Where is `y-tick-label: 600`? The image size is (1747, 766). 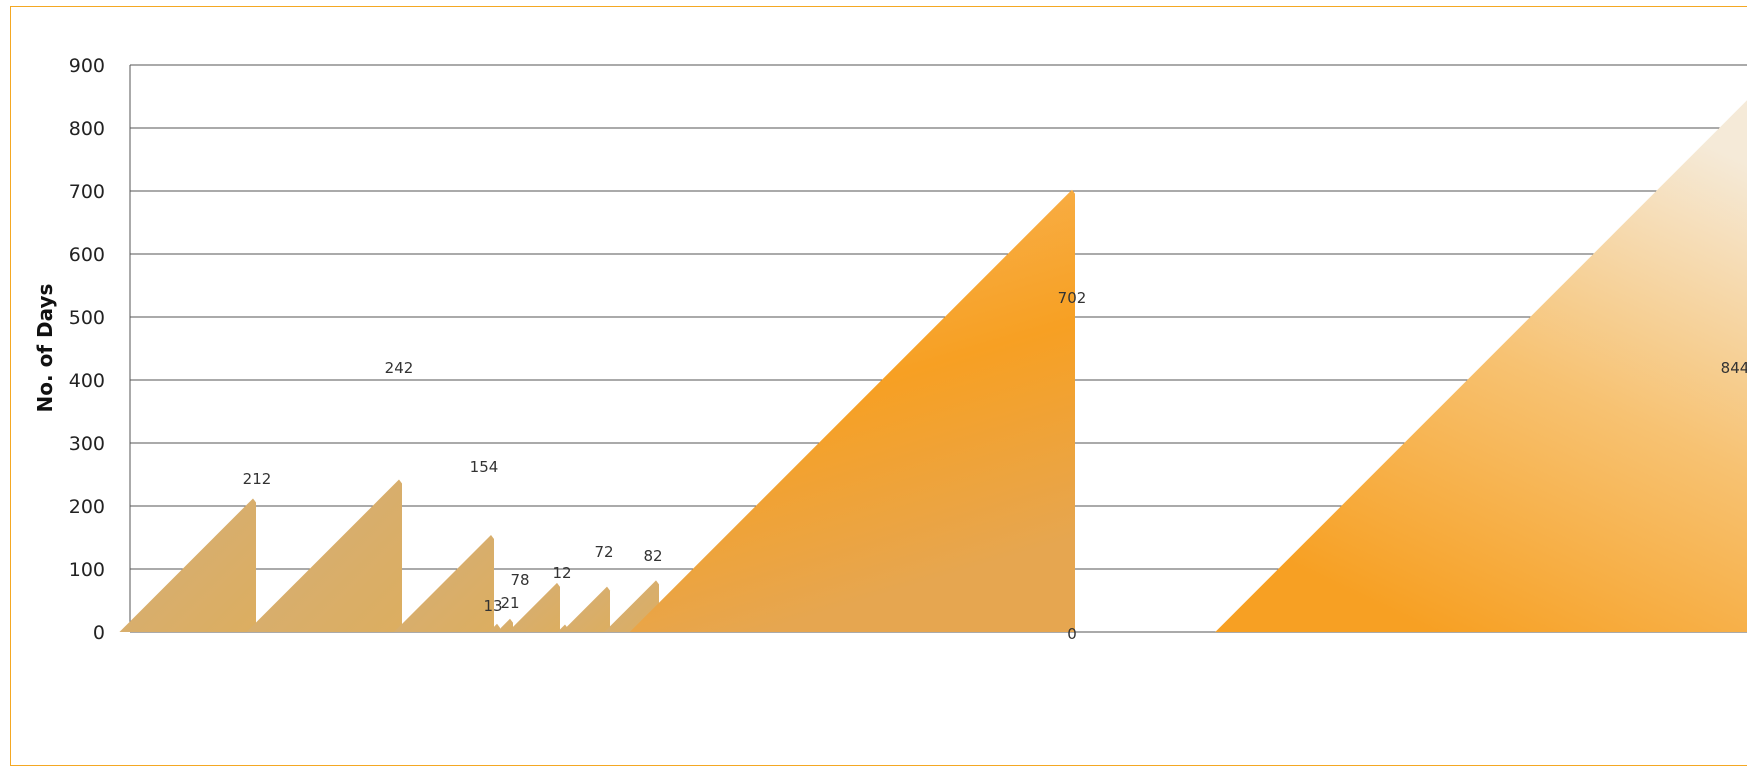
y-tick-label: 600 is located at coordinates (87, 255).